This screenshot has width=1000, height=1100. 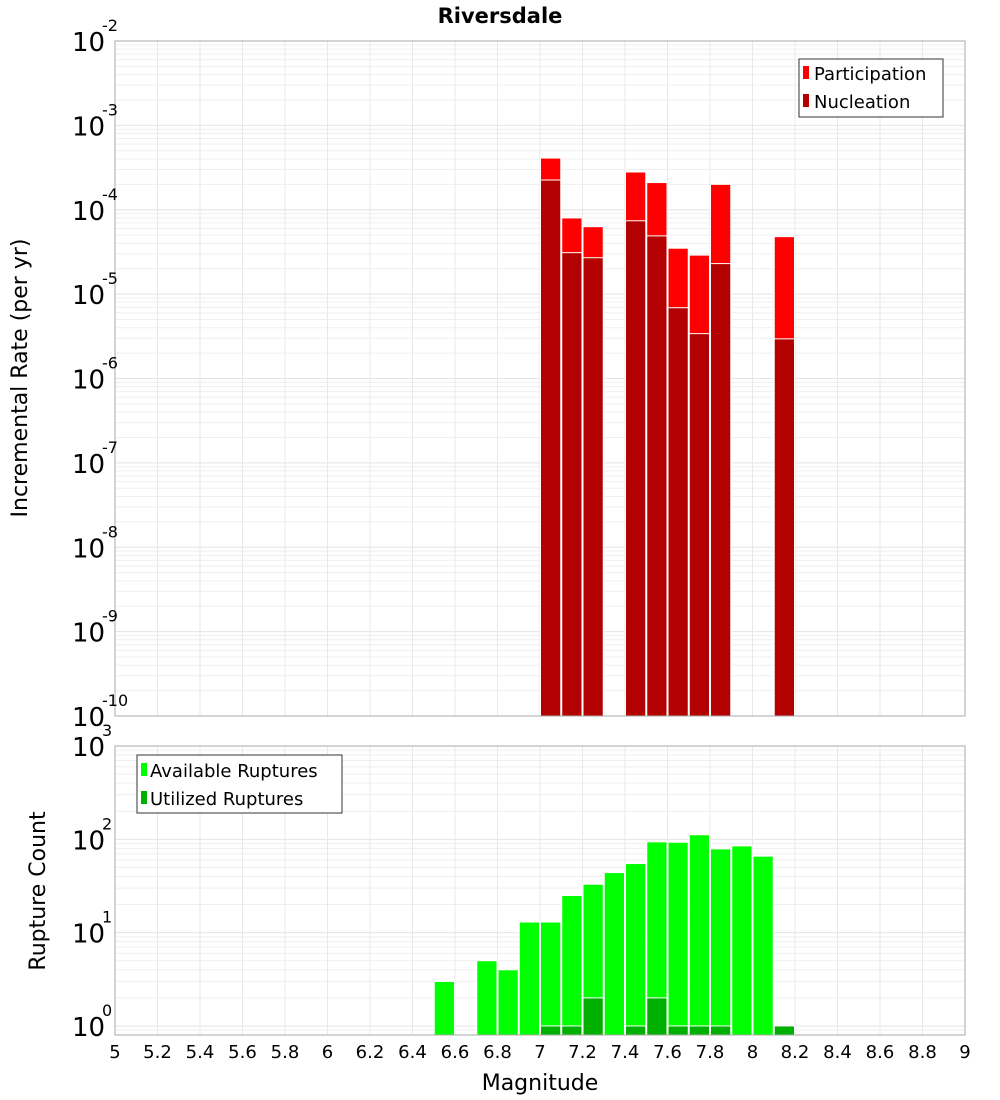 What do you see at coordinates (107, 1010) in the screenshot?
I see `y-tick-exponent: 0` at bounding box center [107, 1010].